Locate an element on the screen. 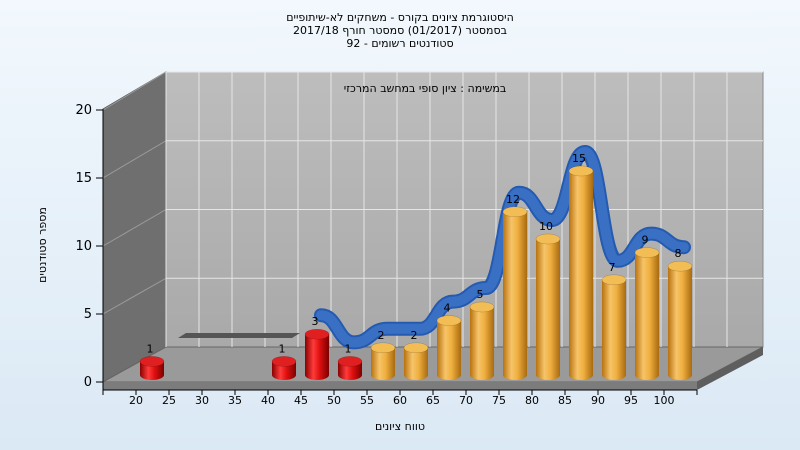 This screenshot has height=450, width=800. bar: 15 is located at coordinates (581, 266).